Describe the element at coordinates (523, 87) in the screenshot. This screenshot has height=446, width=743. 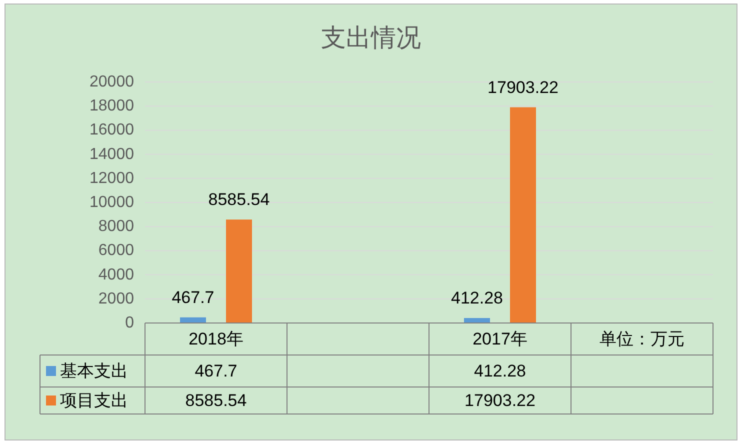
I see `data-label: 17903.22` at that location.